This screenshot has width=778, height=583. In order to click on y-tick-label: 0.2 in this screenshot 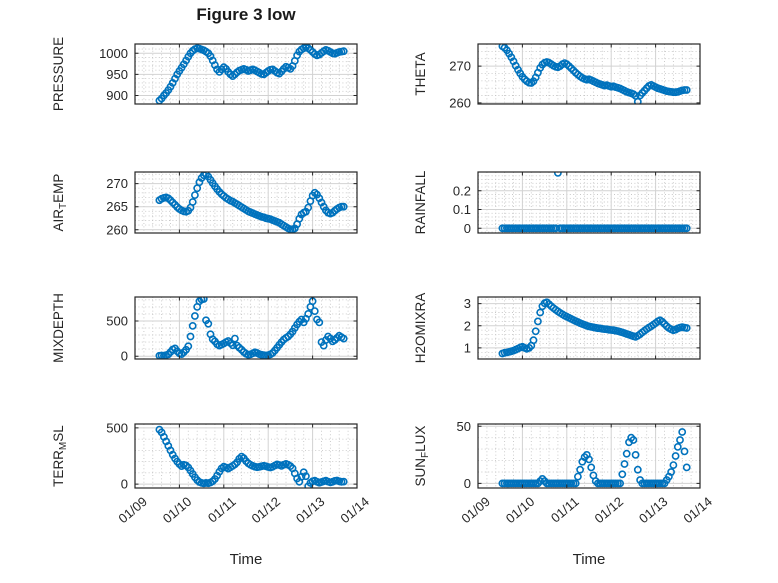, I will do `click(462, 190)`.